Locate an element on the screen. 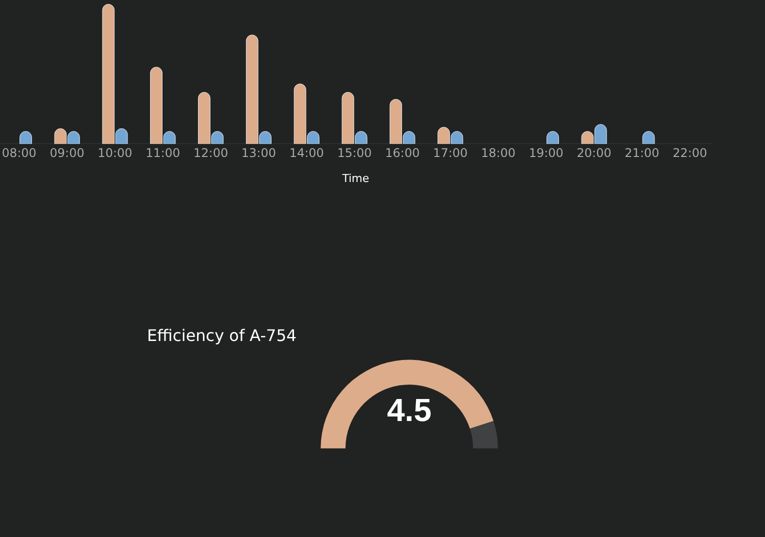 This screenshot has width=765, height=537. x-tick-label: 11:00 is located at coordinates (163, 153).